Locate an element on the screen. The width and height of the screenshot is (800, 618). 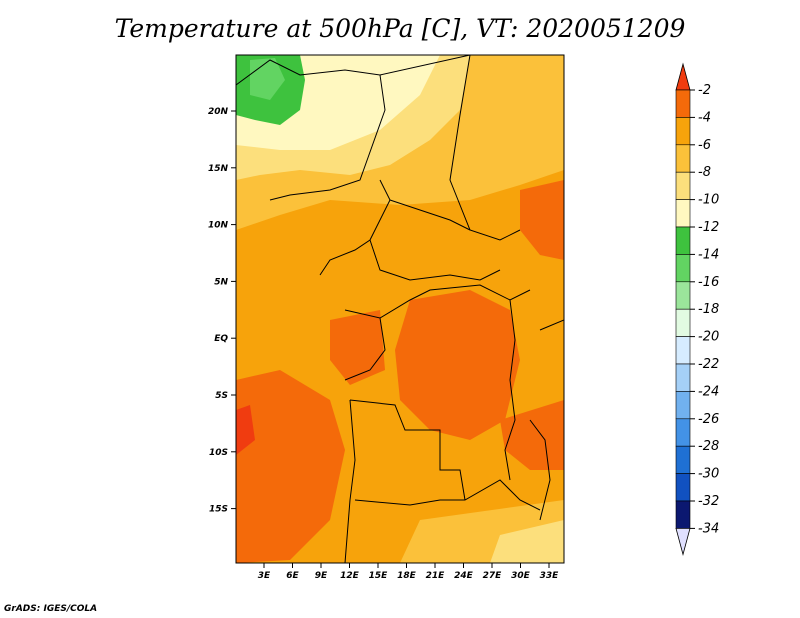
colorbar-label: -2 is located at coordinates (704, 90).